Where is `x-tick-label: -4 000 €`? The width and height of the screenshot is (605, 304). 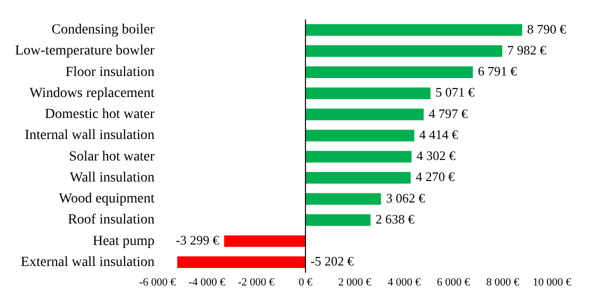 x-tick-label: -4 000 € is located at coordinates (207, 282).